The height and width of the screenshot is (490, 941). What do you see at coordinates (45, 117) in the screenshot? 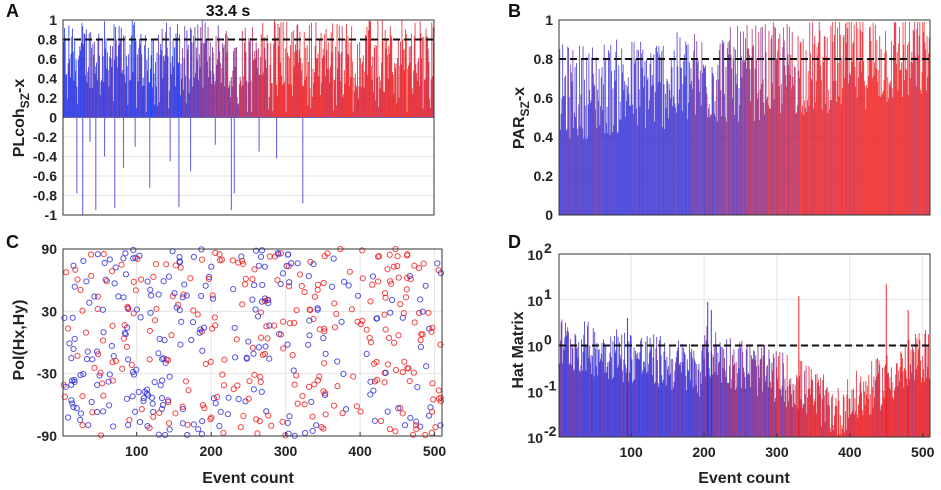
I see `panel-a-yticks: -1 -0.8 -0.6 -0.4 -0.2 0 0.2 0.4 0.6 0.8 1` at bounding box center [45, 117].